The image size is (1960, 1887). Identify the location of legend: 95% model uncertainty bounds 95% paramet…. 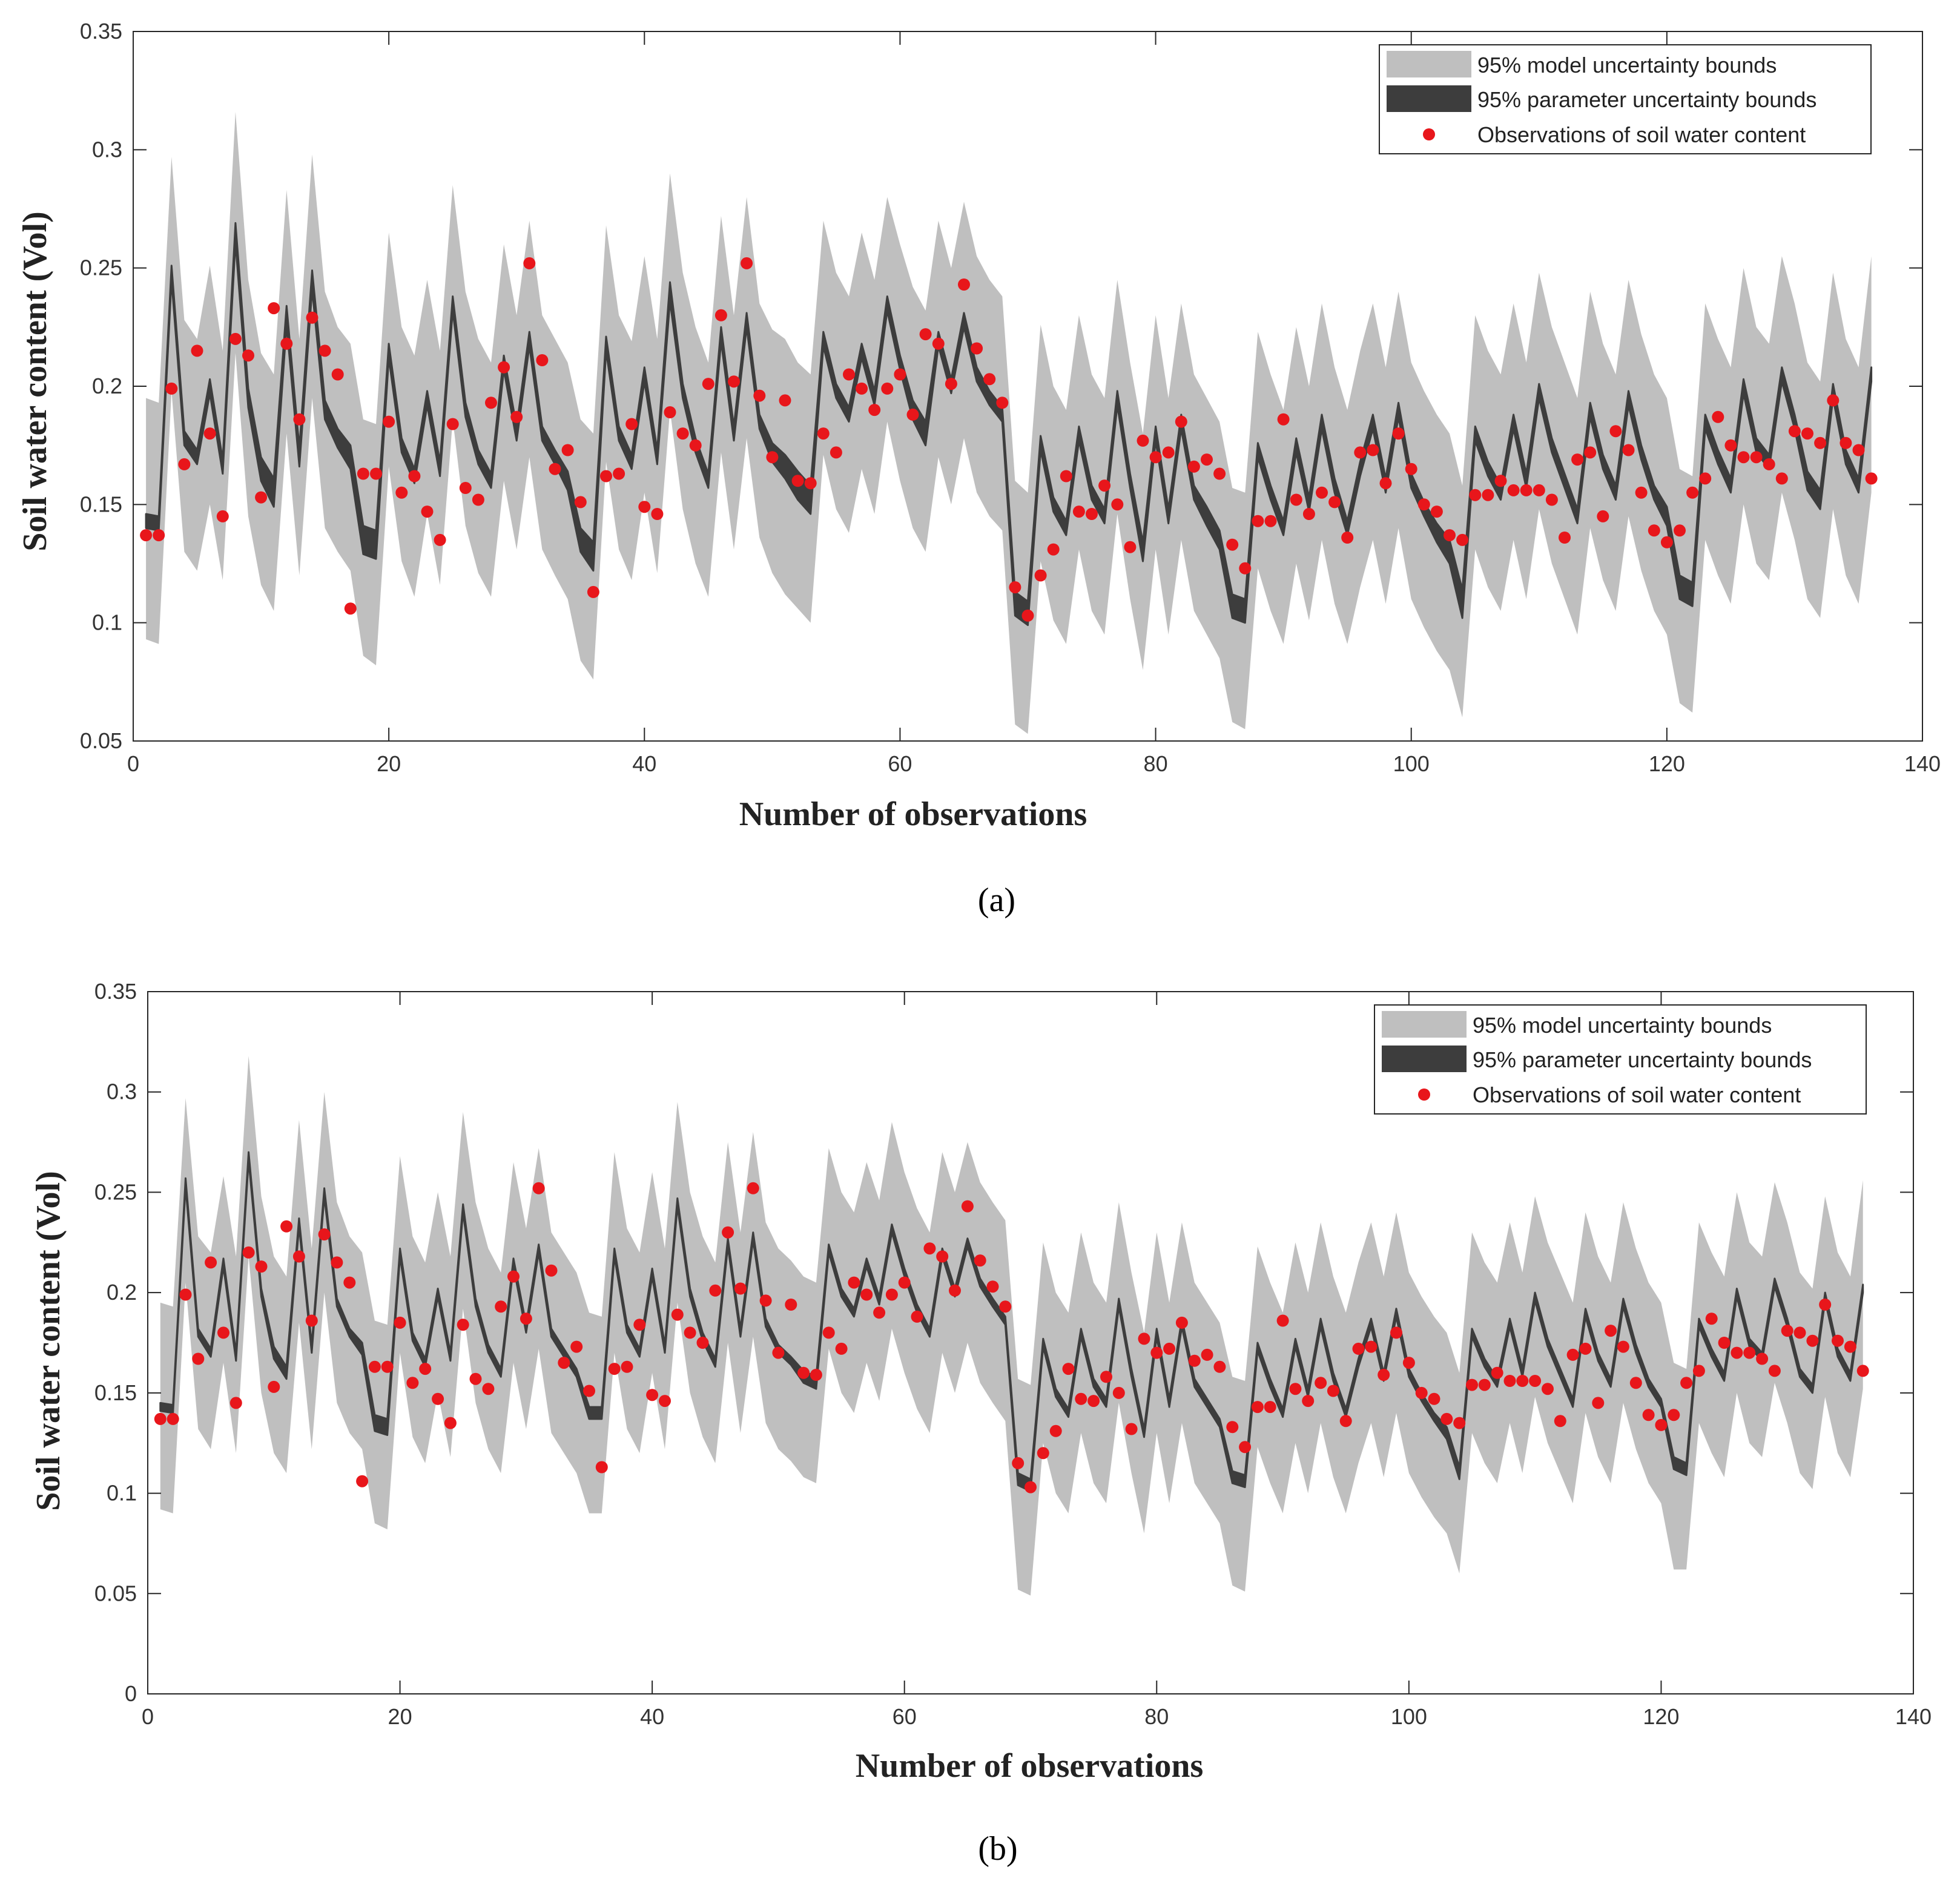
(1626, 99).